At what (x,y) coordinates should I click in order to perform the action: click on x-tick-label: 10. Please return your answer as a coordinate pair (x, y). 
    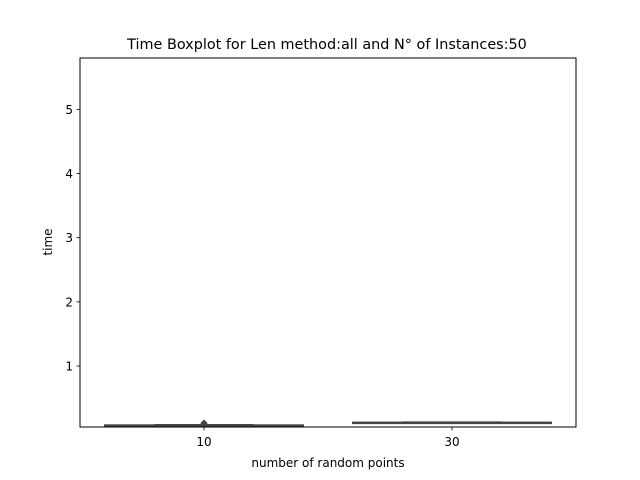
    Looking at the image, I should click on (203, 442).